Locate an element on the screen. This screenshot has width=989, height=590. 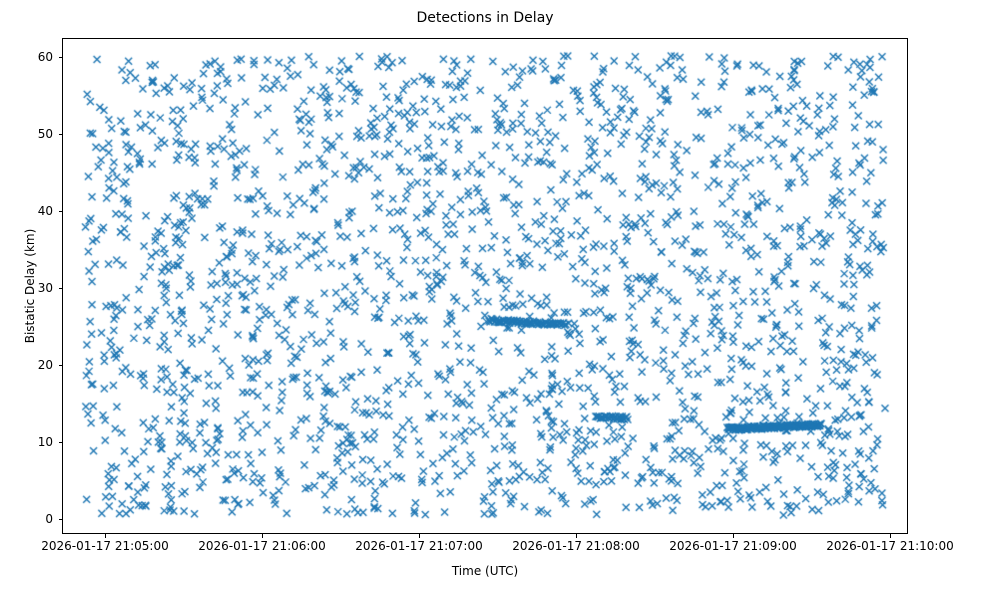
x-tick-label: 2026-01-17 21:05:00 is located at coordinates (105, 546).